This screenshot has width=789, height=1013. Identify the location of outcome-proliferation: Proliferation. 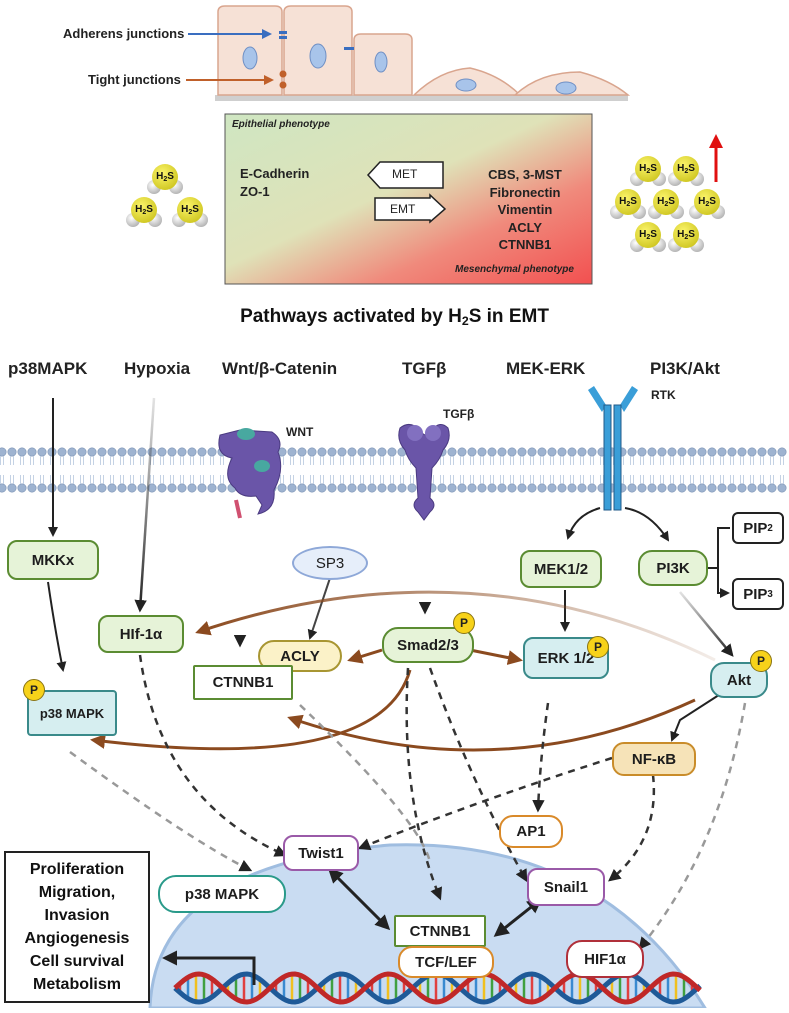
(77, 869).